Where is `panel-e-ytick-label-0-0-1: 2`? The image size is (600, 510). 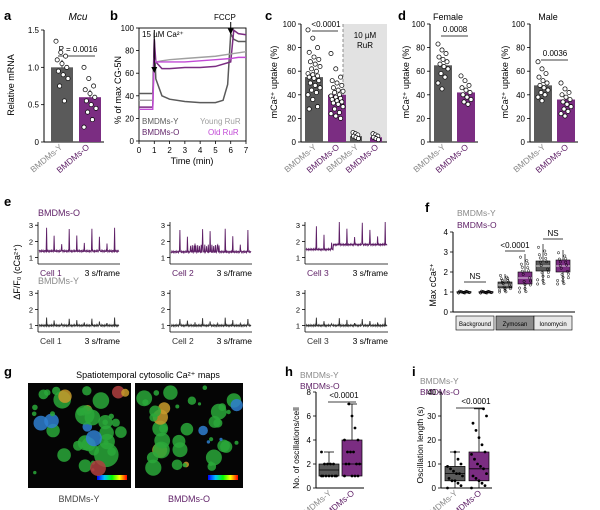
panel-e-ytick-label-0-0-1: 2 is located at coordinates (31, 241).